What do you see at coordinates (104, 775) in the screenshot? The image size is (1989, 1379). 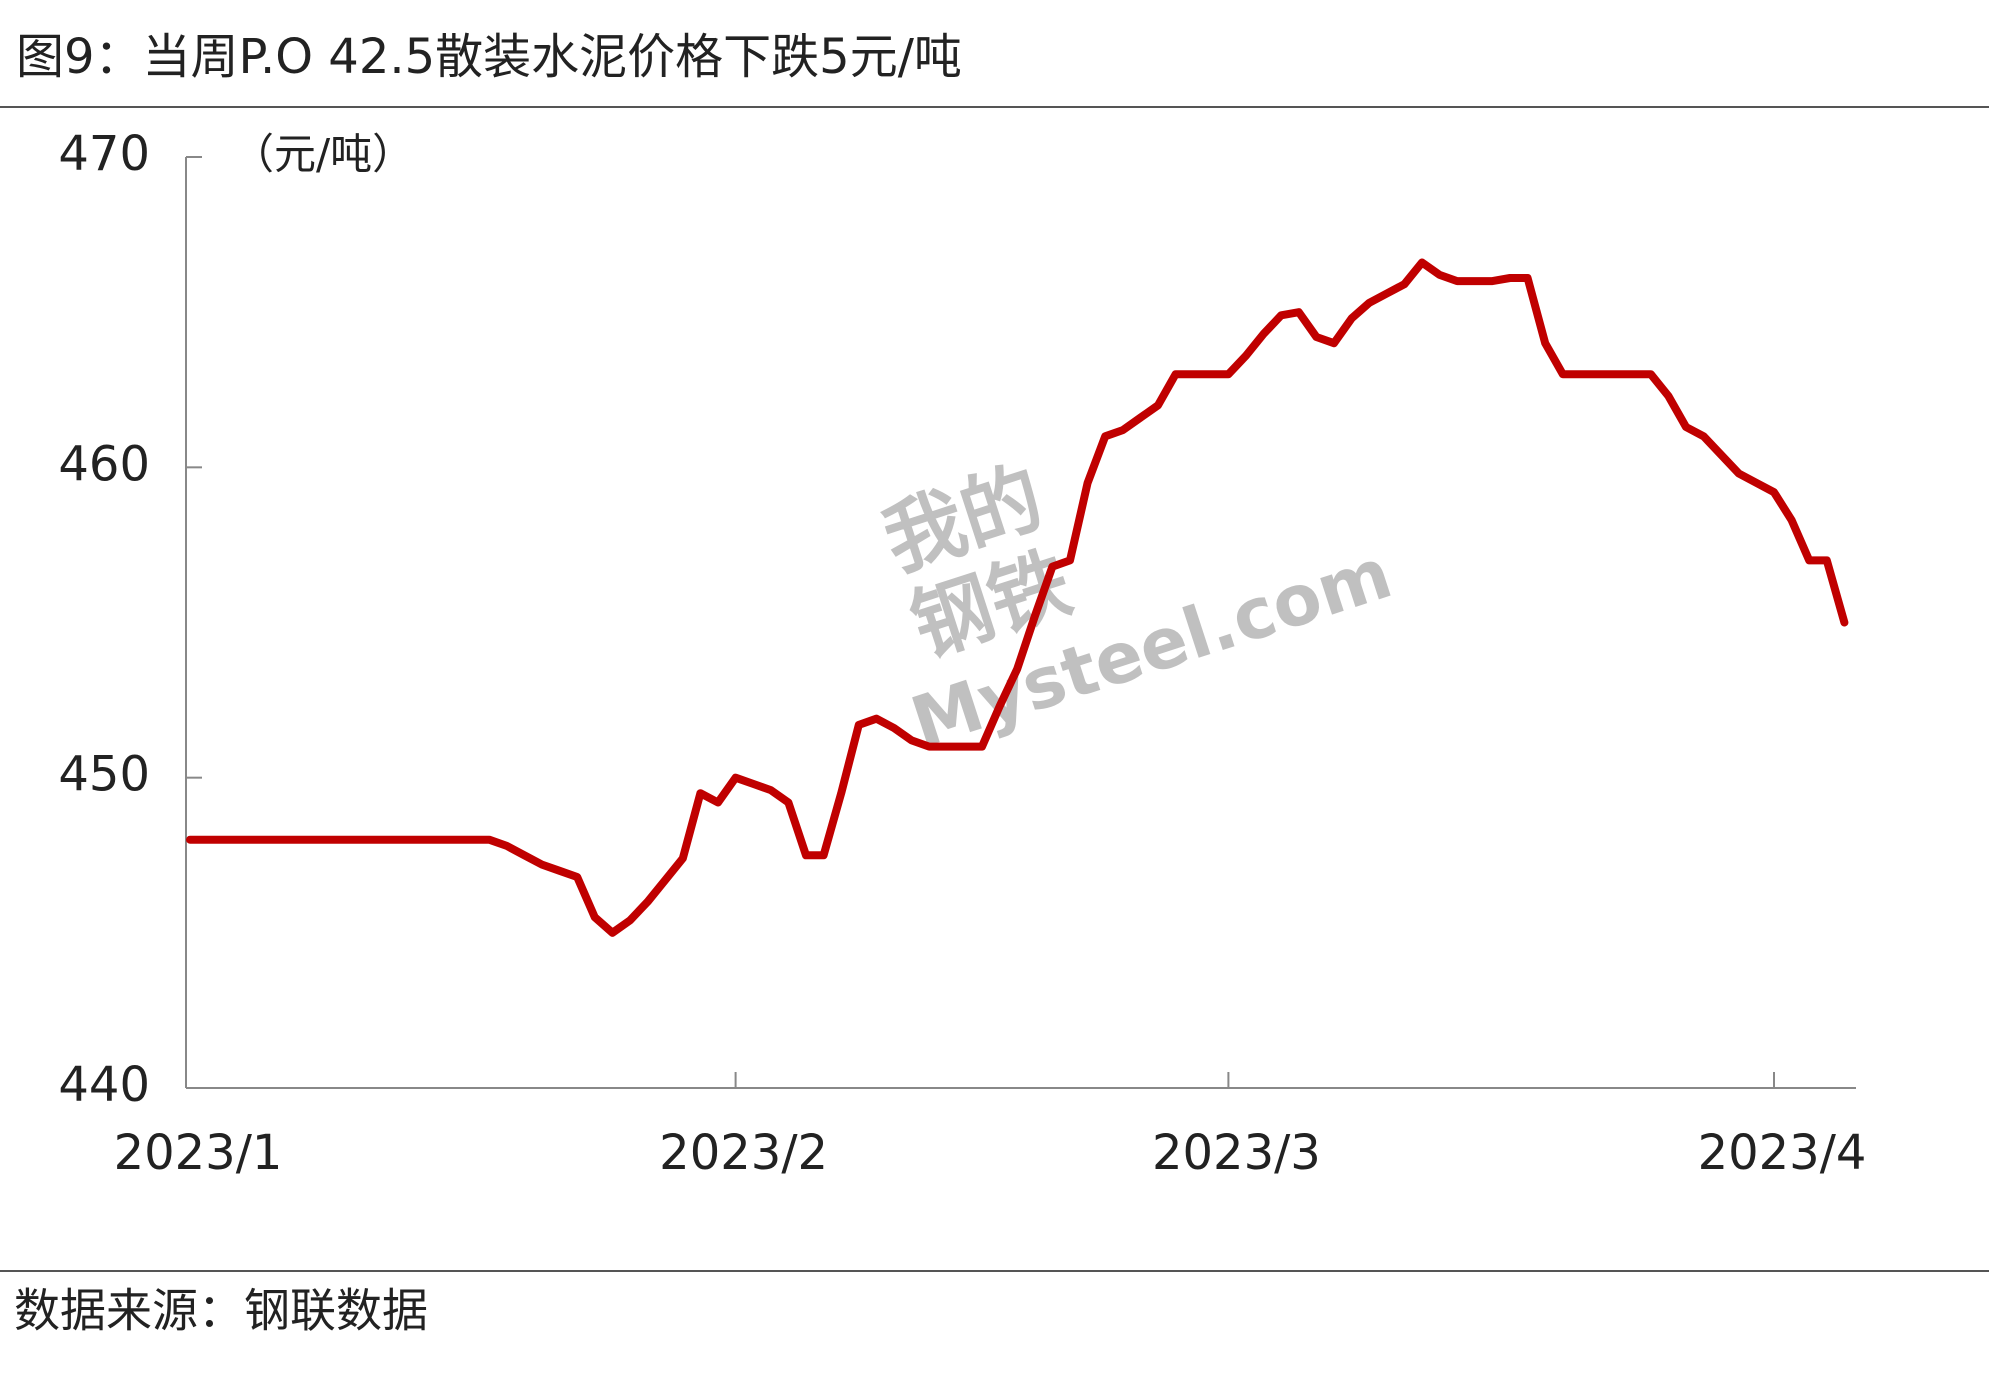 I see `y-tick-label: 450` at bounding box center [104, 775].